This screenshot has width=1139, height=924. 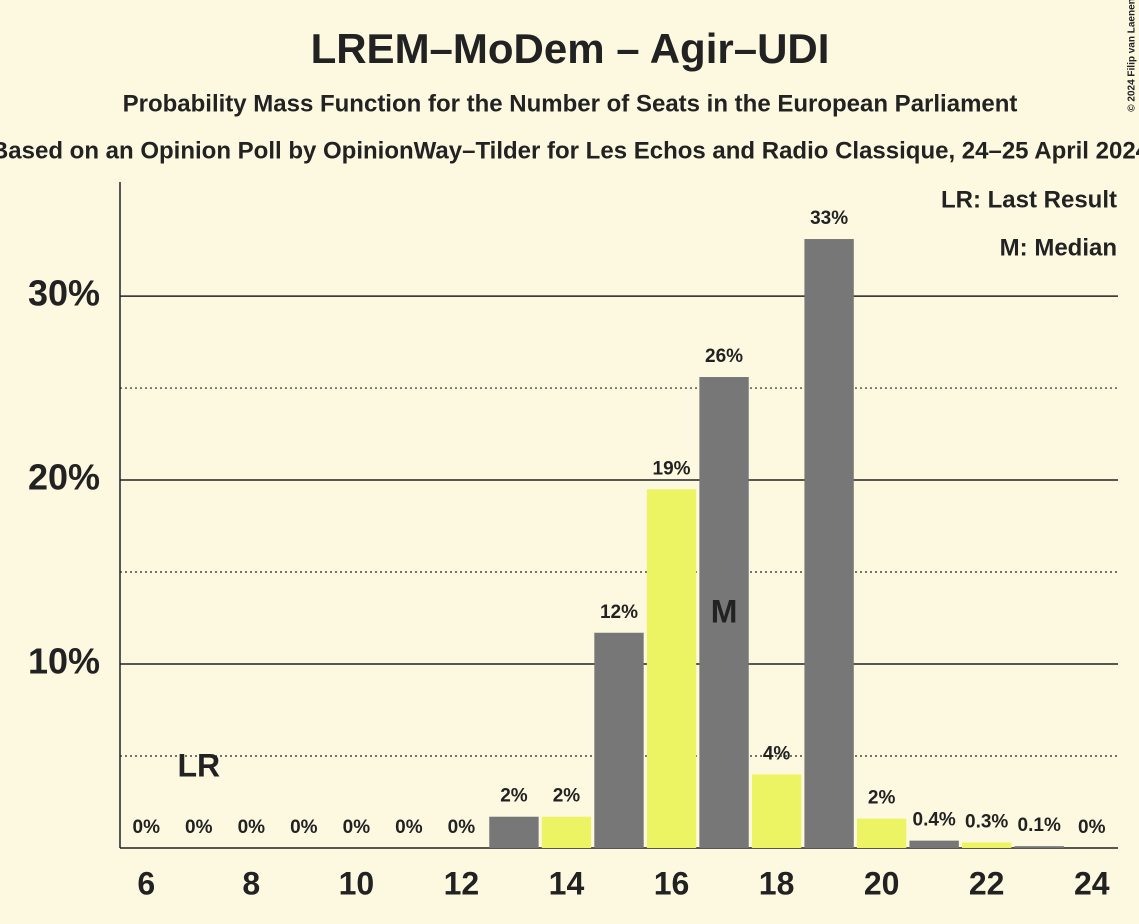 What do you see at coordinates (672, 468) in the screenshot?
I see `value-label: 19%` at bounding box center [672, 468].